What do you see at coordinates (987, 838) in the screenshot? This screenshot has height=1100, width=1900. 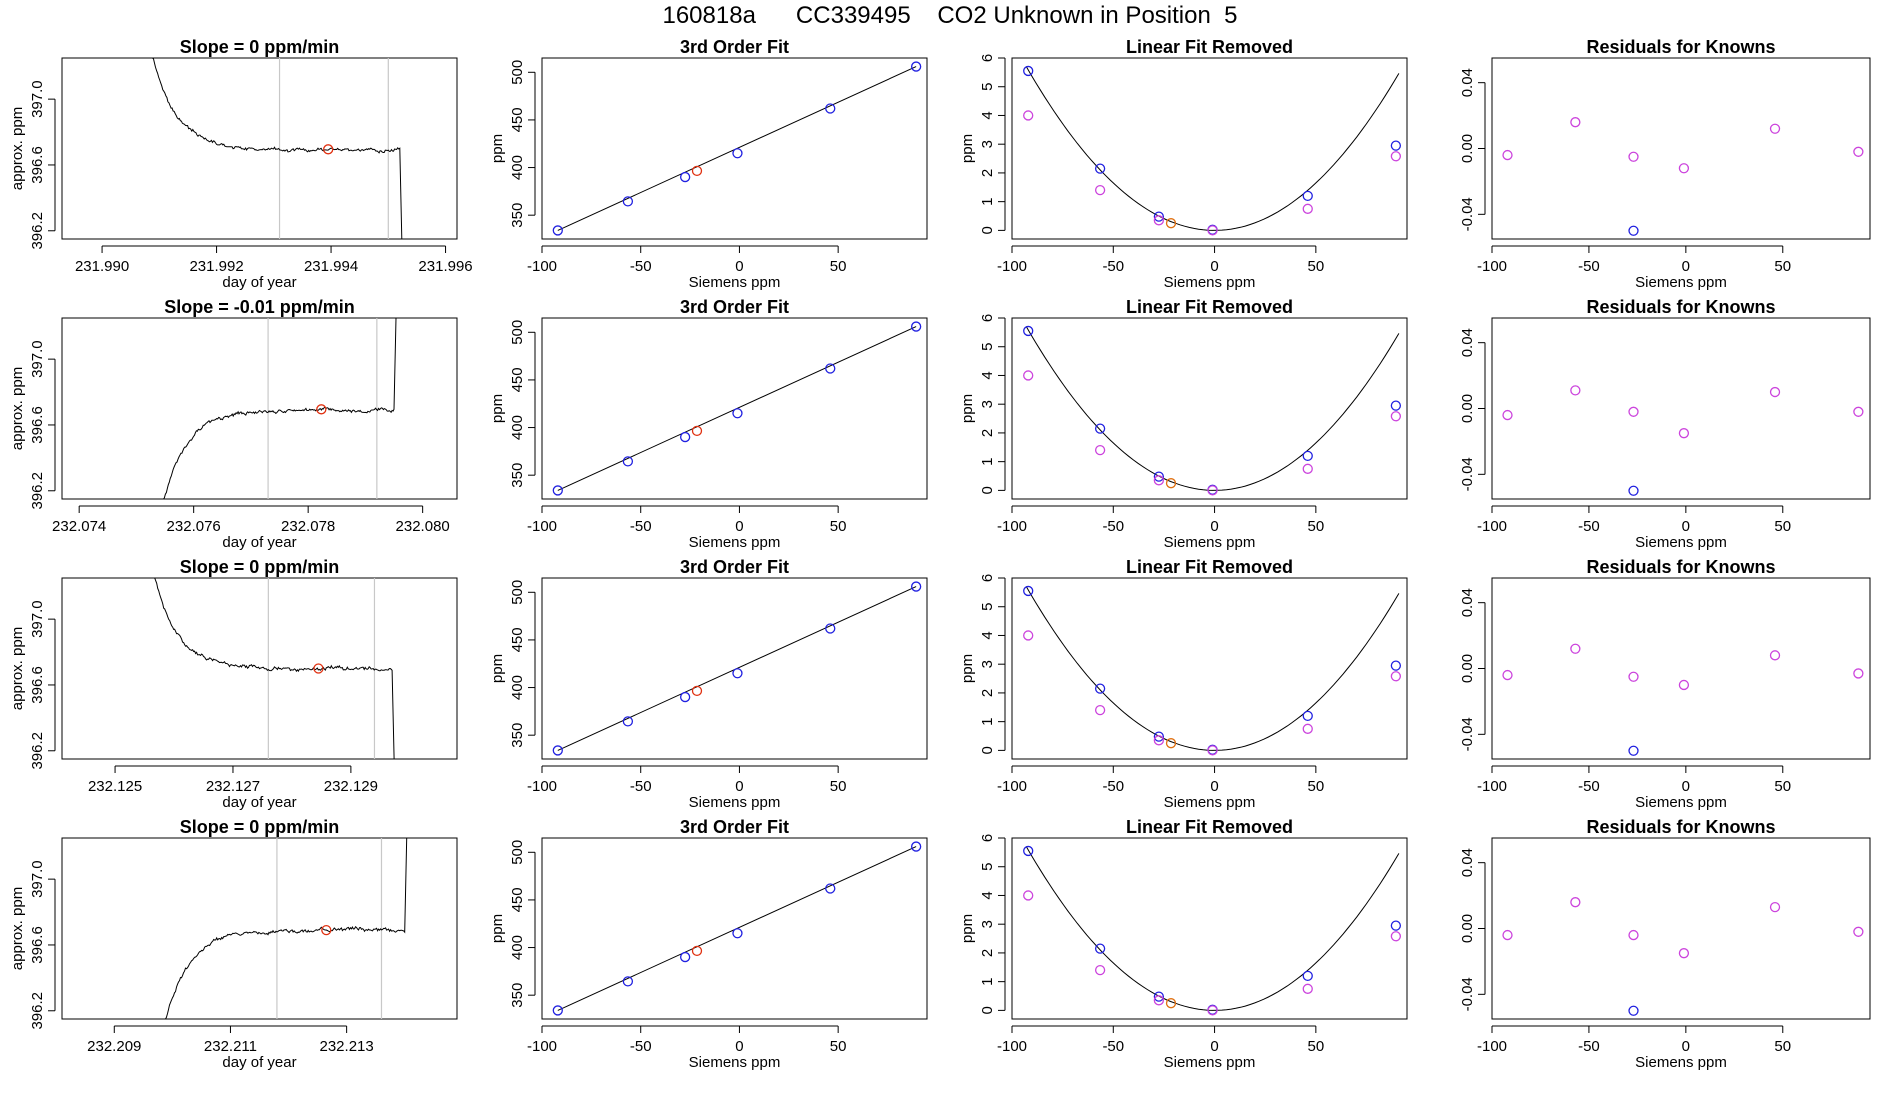 I see `row4-linear-y-tick-label: 6` at bounding box center [987, 838].